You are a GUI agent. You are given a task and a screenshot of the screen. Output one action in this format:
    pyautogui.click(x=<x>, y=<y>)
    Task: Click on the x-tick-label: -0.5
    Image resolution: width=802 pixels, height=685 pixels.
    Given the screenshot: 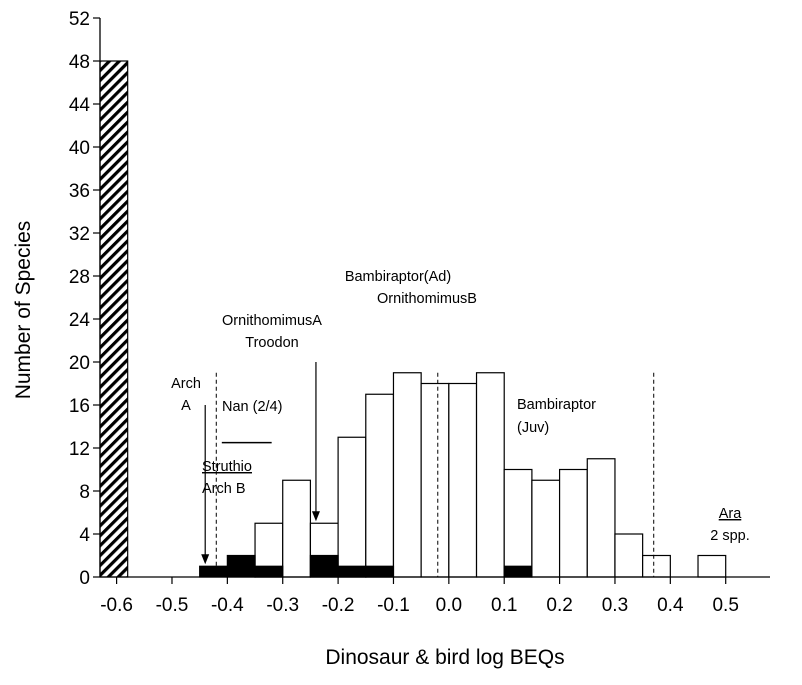 What is the action you would take?
    pyautogui.click(x=172, y=605)
    